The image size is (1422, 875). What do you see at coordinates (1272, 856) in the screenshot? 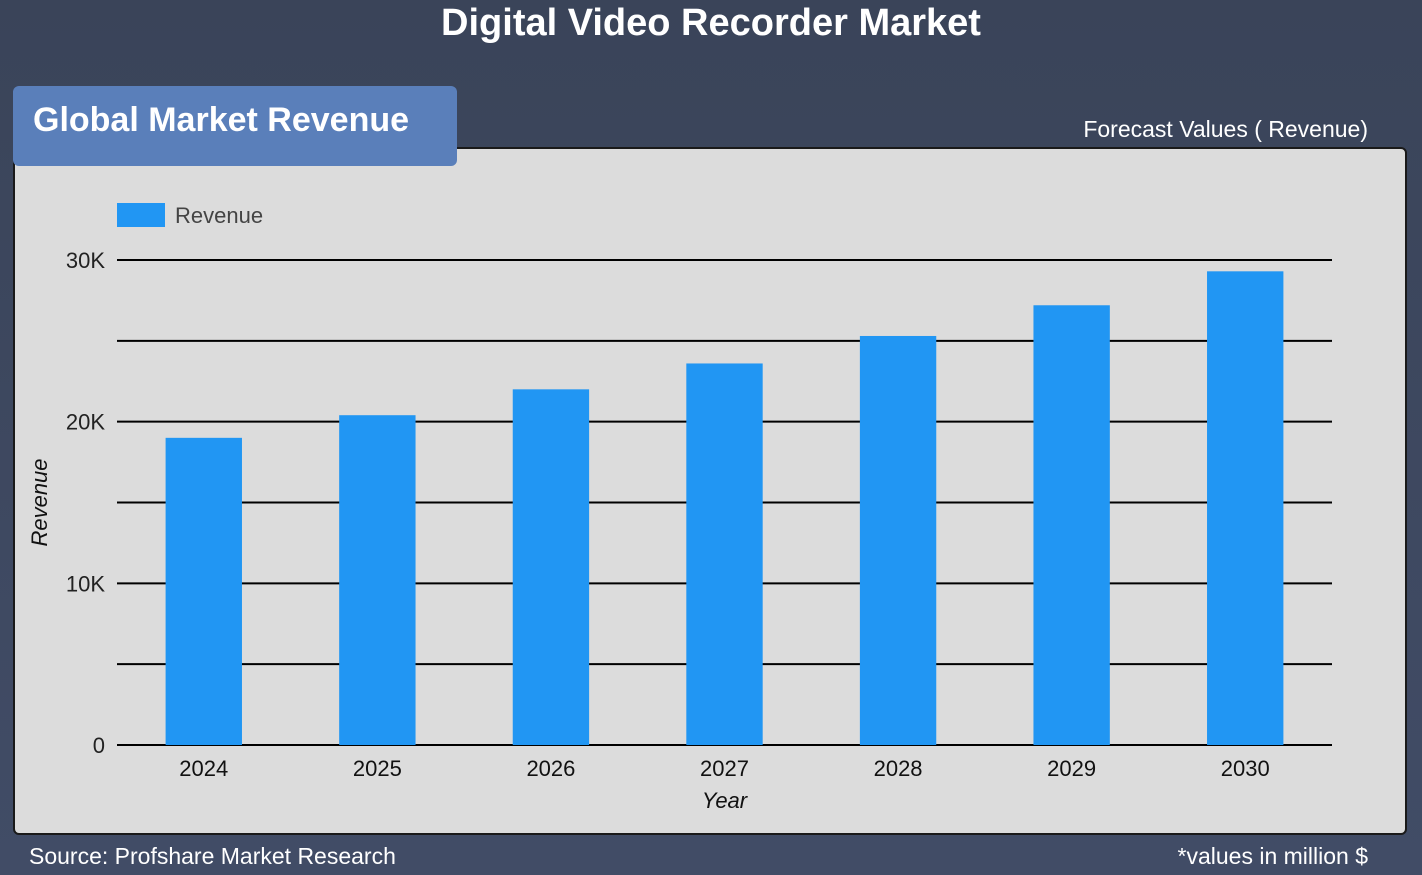
I see `units-note: *values in million $` at bounding box center [1272, 856].